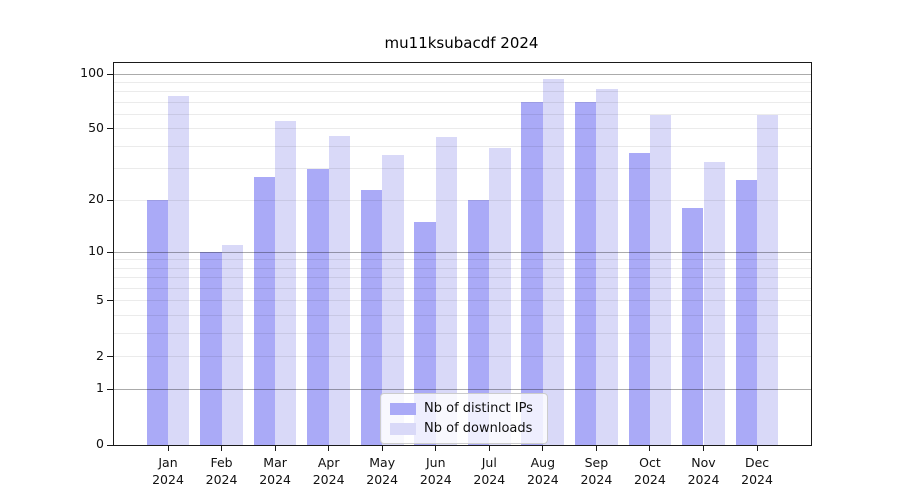 The image size is (900, 500). Describe the element at coordinates (179, 270) in the screenshot. I see `bar-downloads-jan` at that location.